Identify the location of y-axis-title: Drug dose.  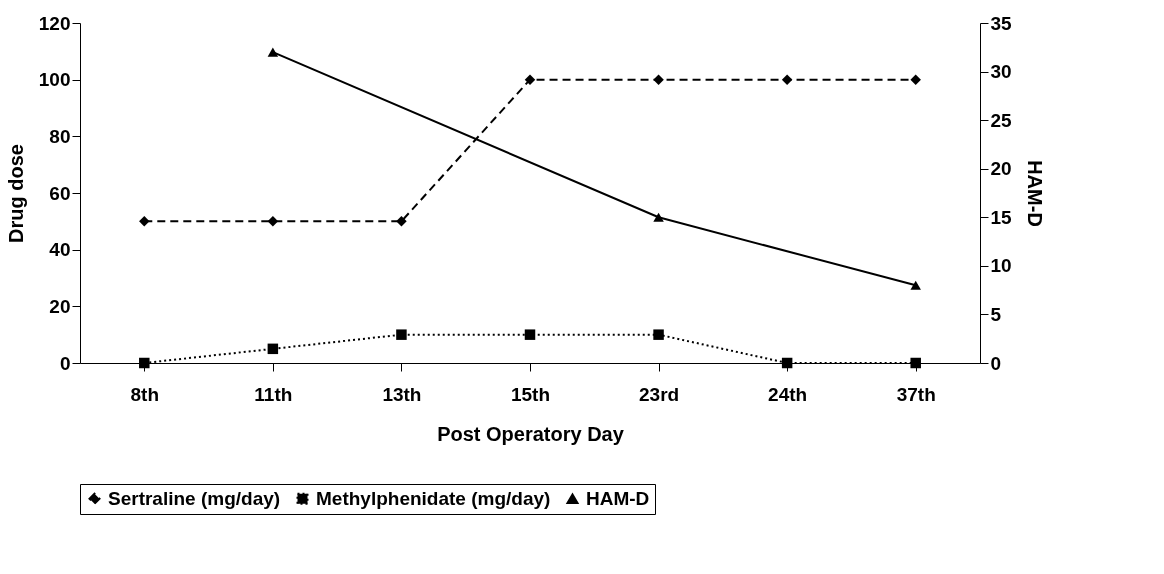
(15, 193).